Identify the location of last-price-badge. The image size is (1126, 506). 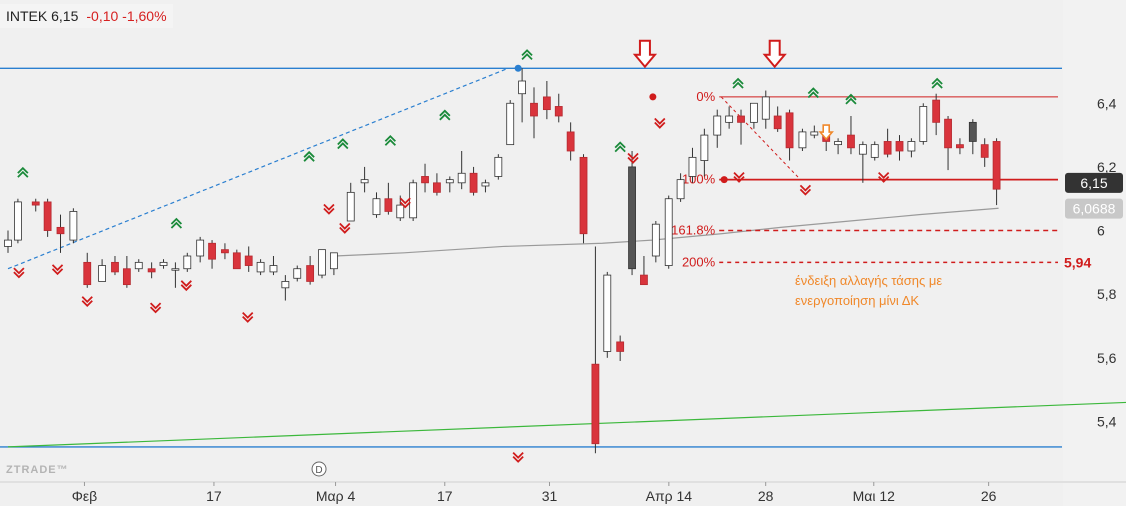
(1094, 182).